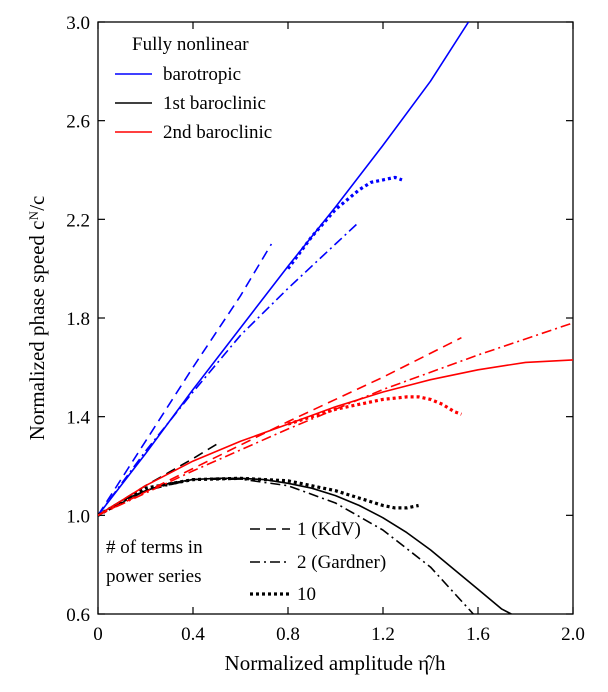 The width and height of the screenshot is (608, 692). What do you see at coordinates (185, 379) in the screenshot?
I see `series-line-barotropic-dashed` at bounding box center [185, 379].